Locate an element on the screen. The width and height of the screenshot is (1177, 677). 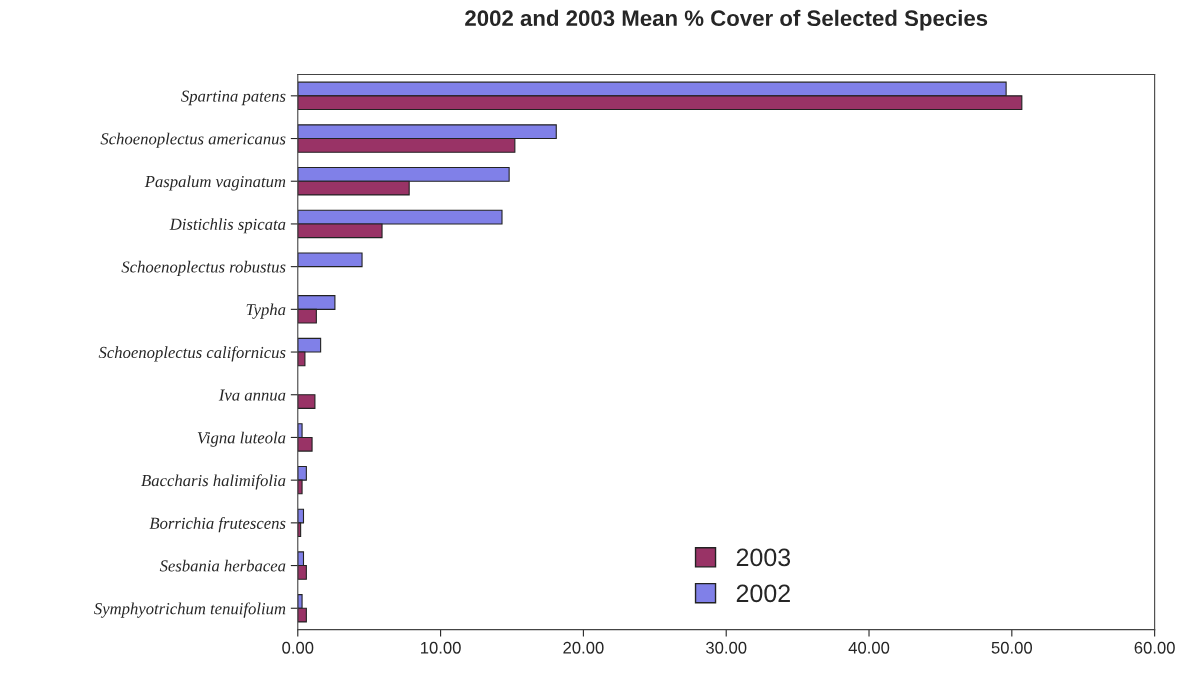
x-tick-label: 30.00 is located at coordinates (726, 647).